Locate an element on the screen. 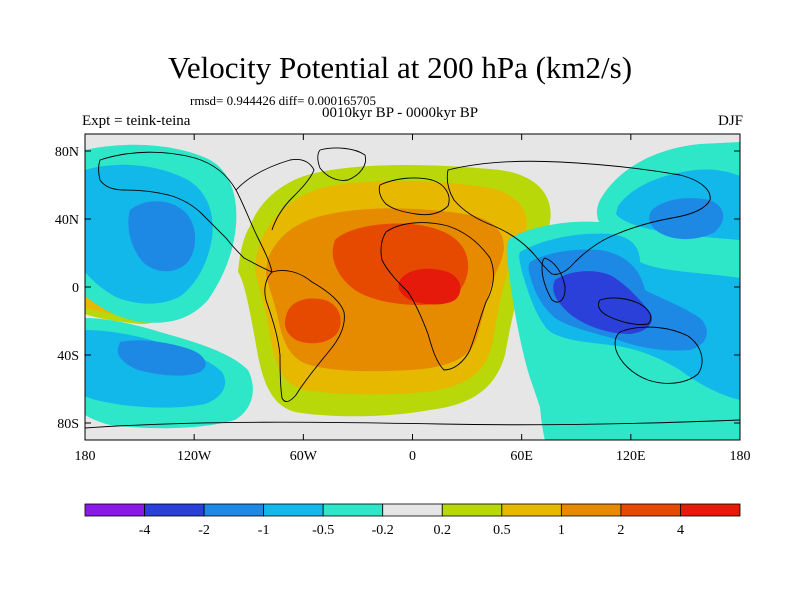  colorbar-label: -0.2 is located at coordinates (383, 530).